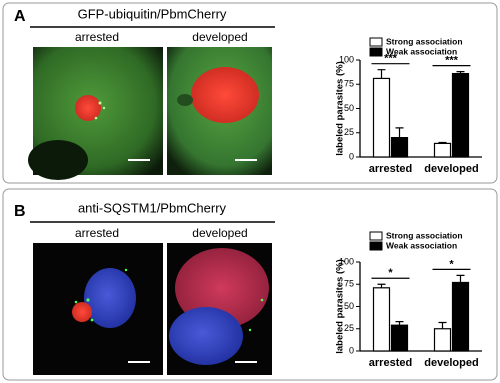 This screenshot has width=500, height=383. What do you see at coordinates (20, 211) in the screenshot?
I see `panel-label: B` at bounding box center [20, 211].